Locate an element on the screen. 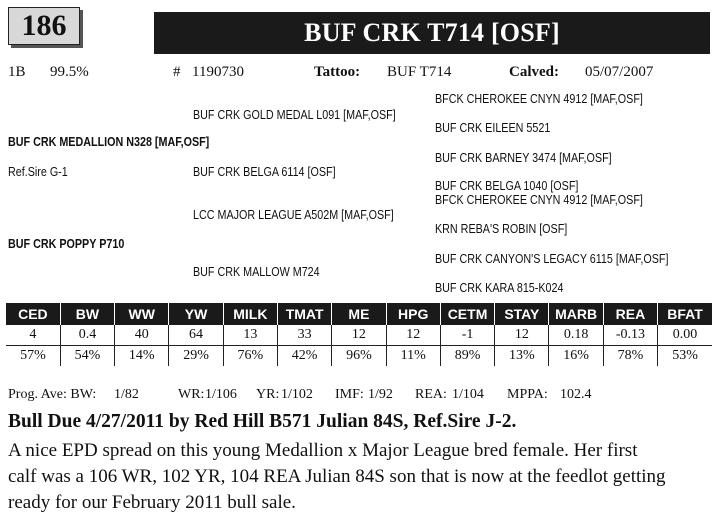 The height and width of the screenshot is (526, 718). epd-percentile-cetm: 89% is located at coordinates (468, 355).